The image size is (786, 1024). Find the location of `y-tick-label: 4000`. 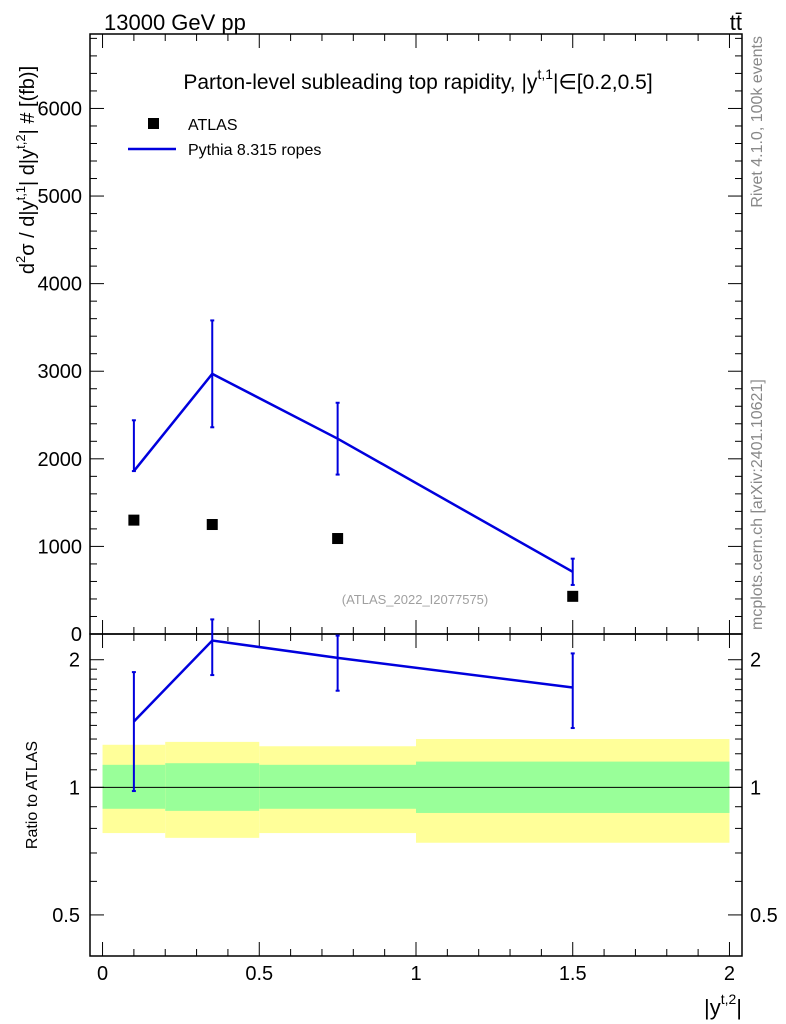

y-tick-label: 4000 is located at coordinates (60, 285).